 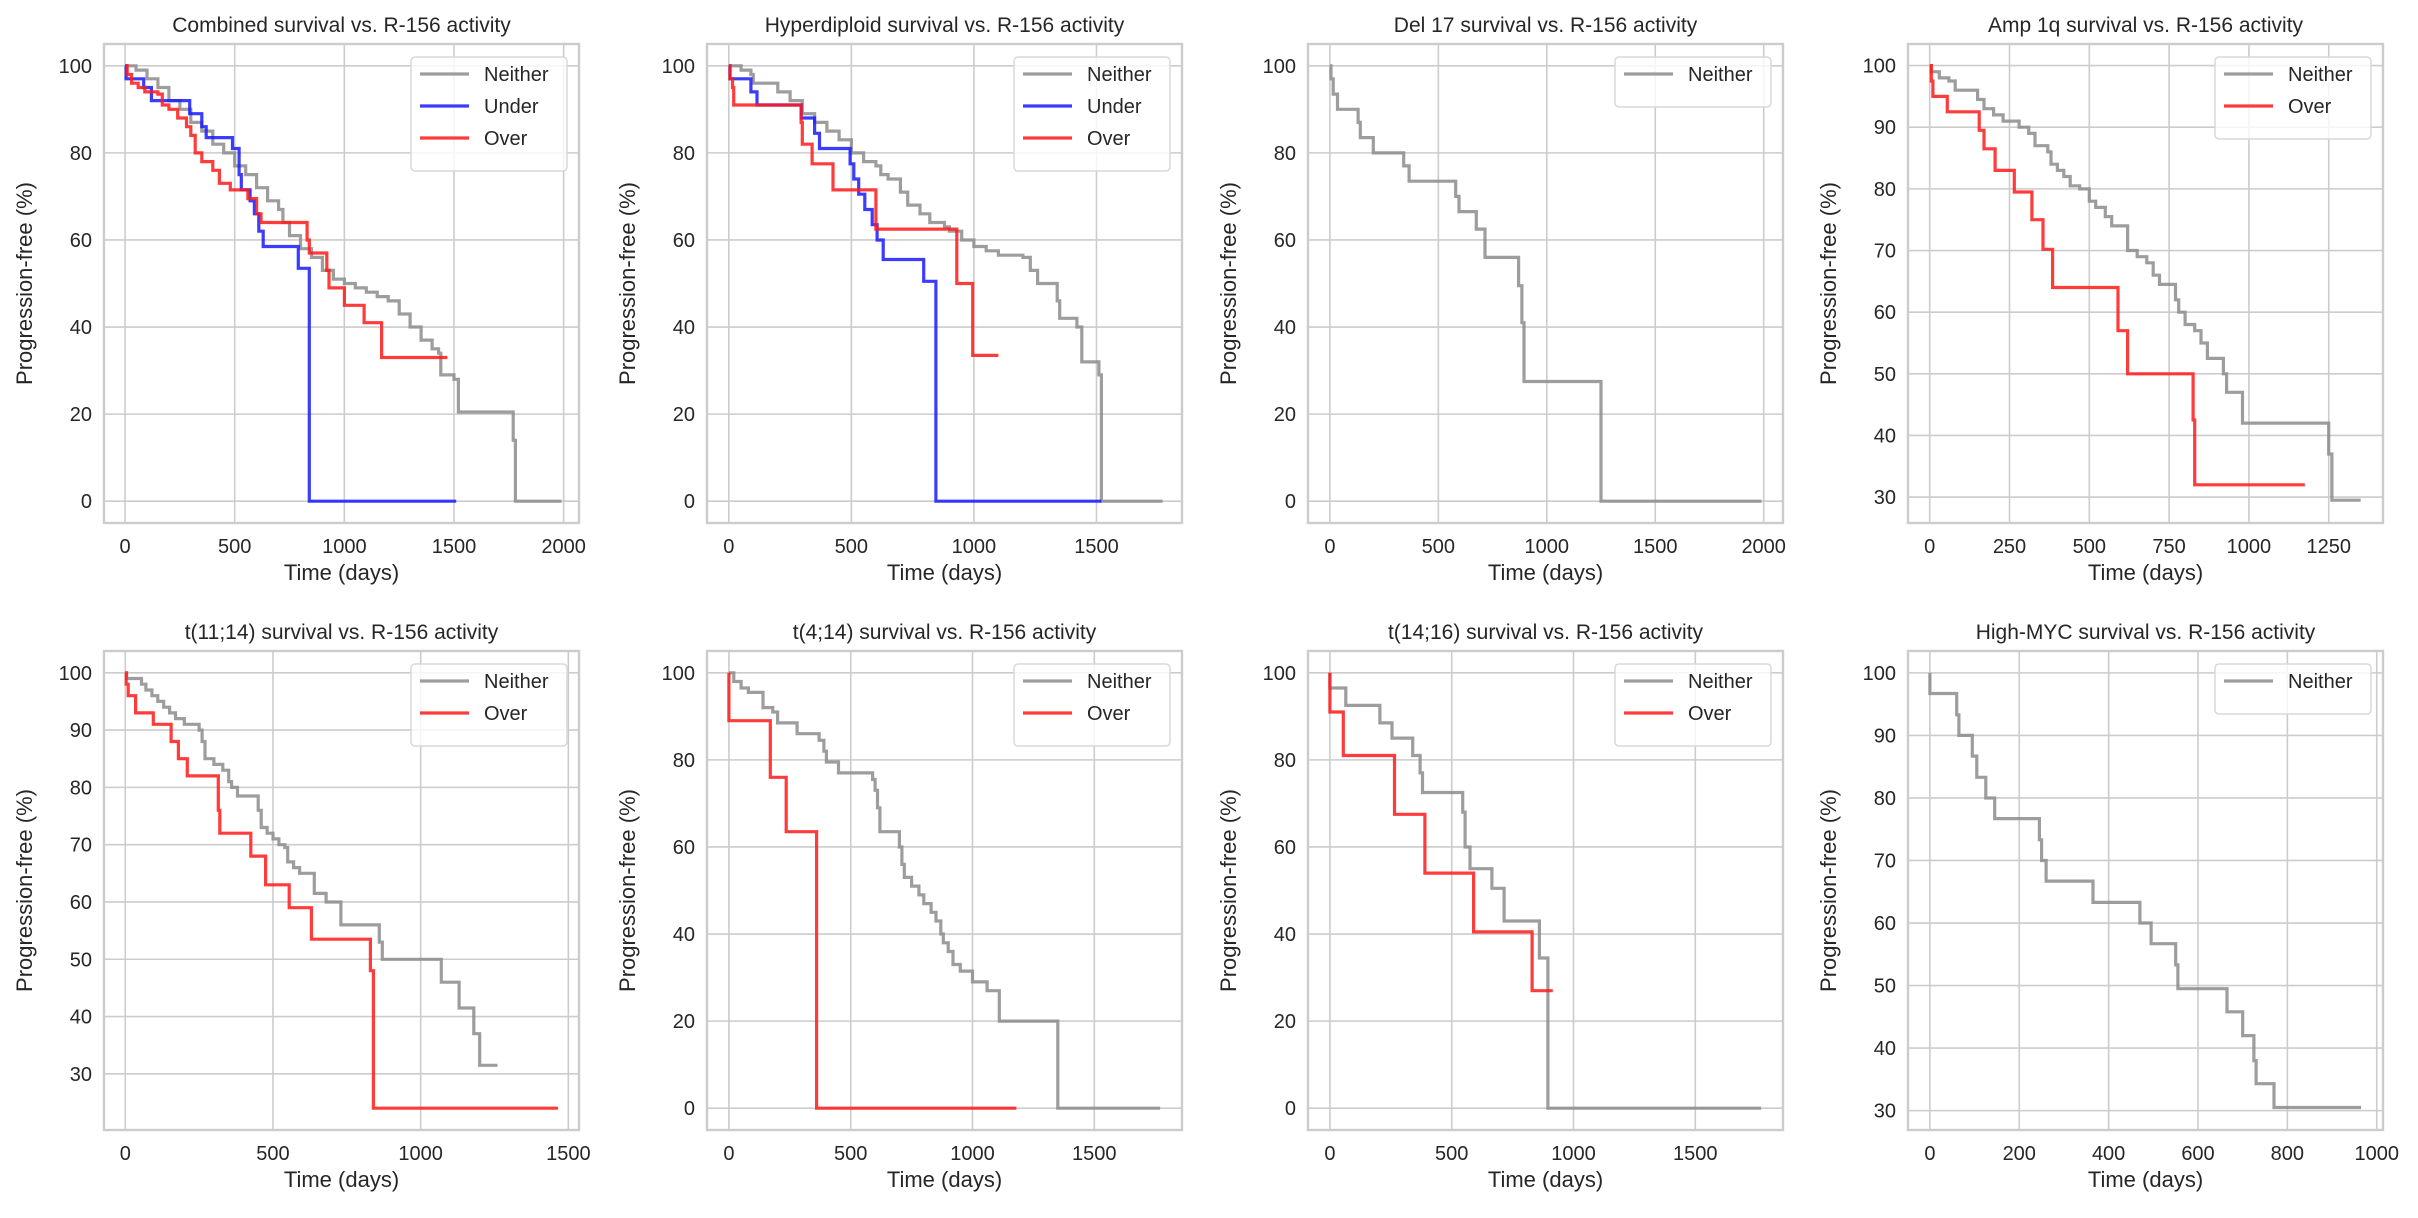 What do you see at coordinates (2019, 1154) in the screenshot?
I see `x-tick-label: 200` at bounding box center [2019, 1154].